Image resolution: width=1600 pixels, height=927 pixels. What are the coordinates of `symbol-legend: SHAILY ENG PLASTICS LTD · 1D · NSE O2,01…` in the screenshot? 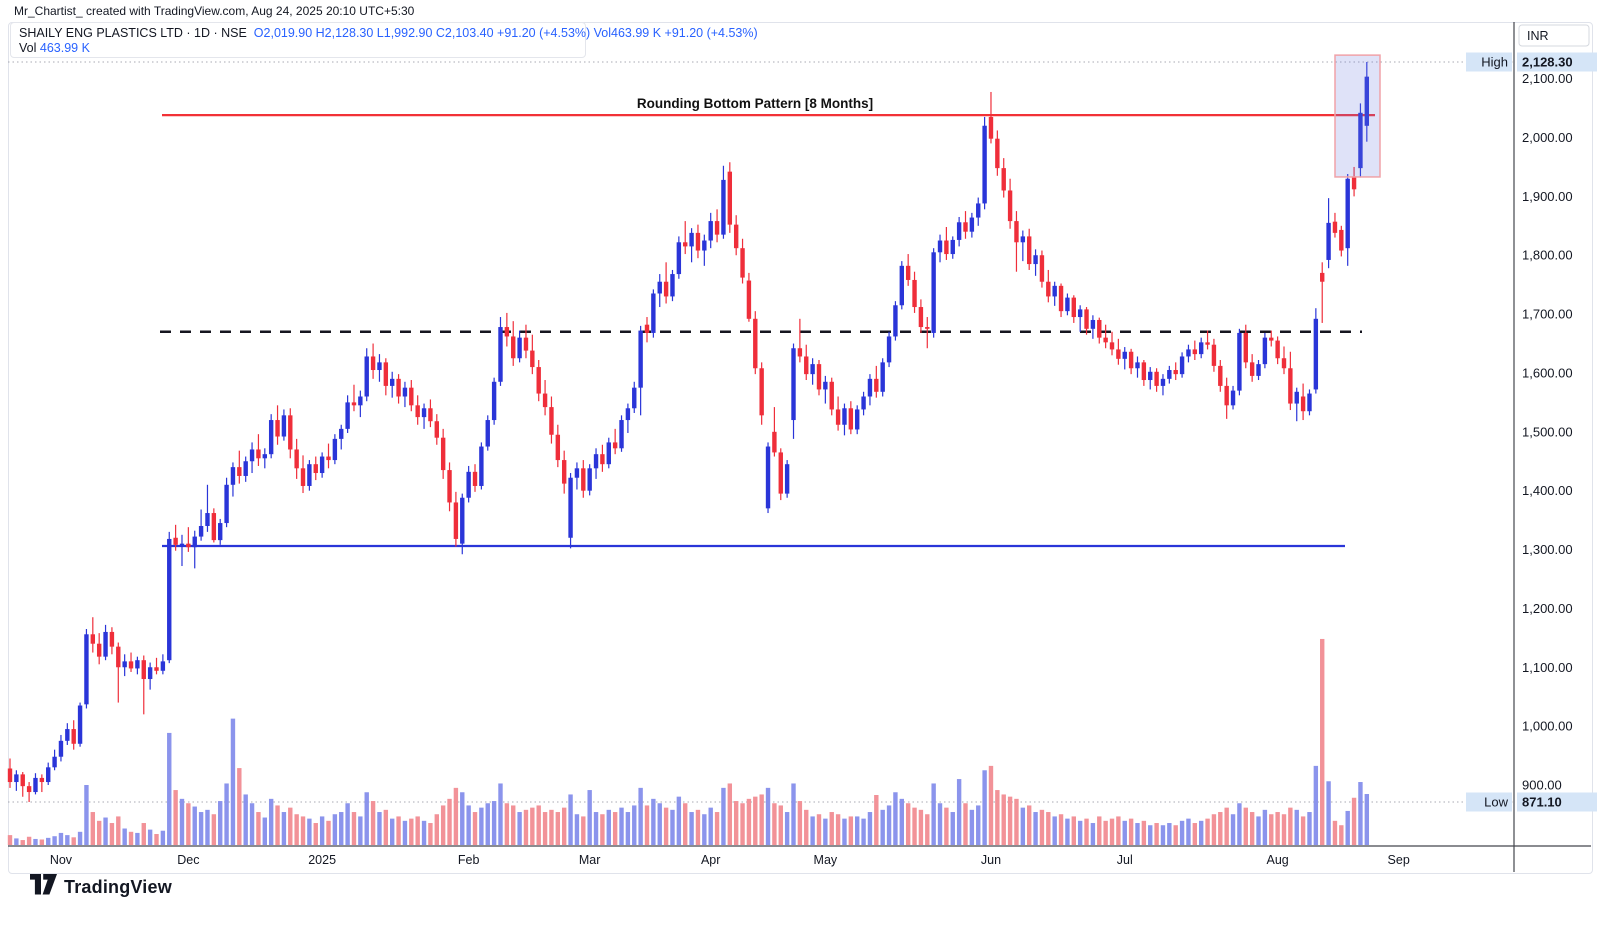 It's located at (384, 40).